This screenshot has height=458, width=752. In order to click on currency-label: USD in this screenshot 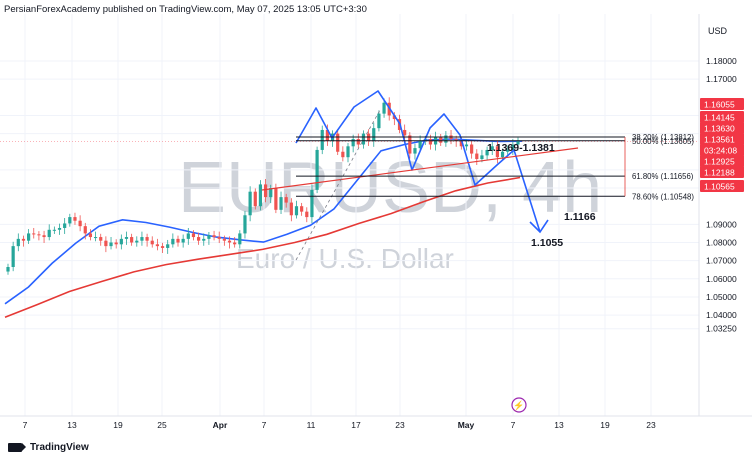, I will do `click(718, 31)`.